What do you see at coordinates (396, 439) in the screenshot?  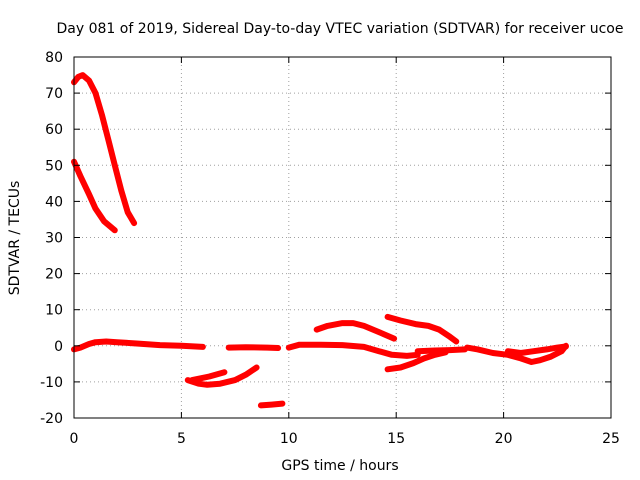 I see `x-tick-label: 15` at bounding box center [396, 439].